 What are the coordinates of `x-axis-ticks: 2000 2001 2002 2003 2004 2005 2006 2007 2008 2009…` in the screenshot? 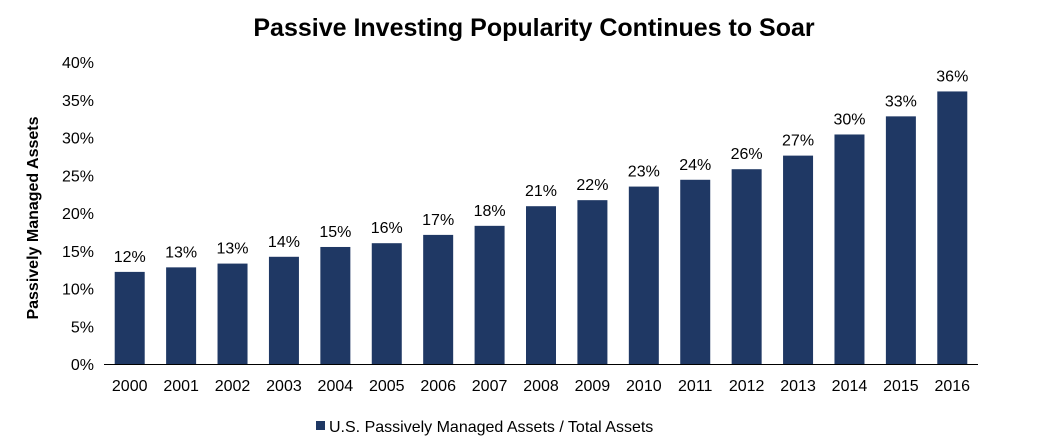 It's located at (541, 386).